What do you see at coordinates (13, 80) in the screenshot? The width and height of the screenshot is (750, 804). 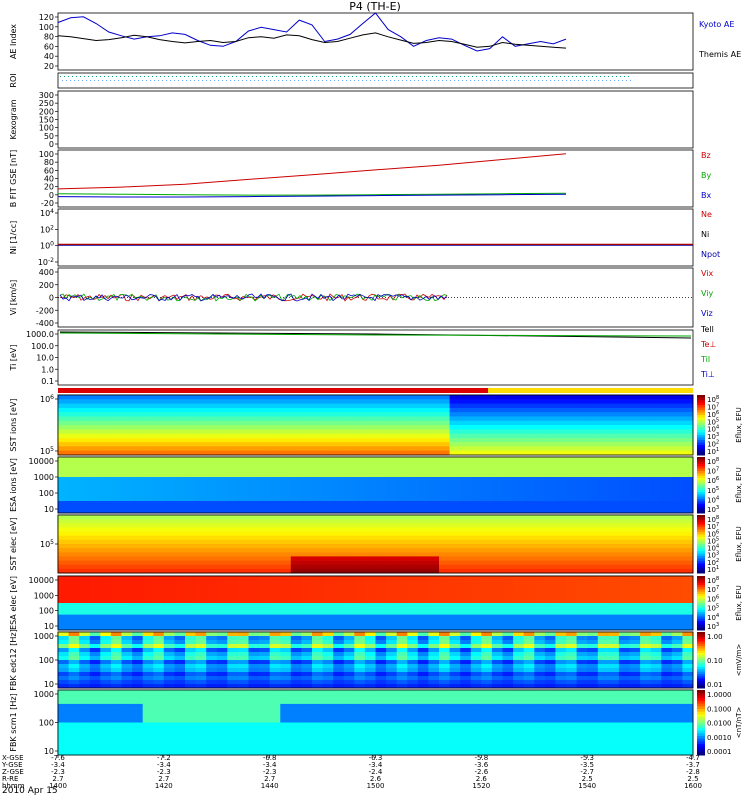 I see `y-axis-label: ROI` at bounding box center [13, 80].